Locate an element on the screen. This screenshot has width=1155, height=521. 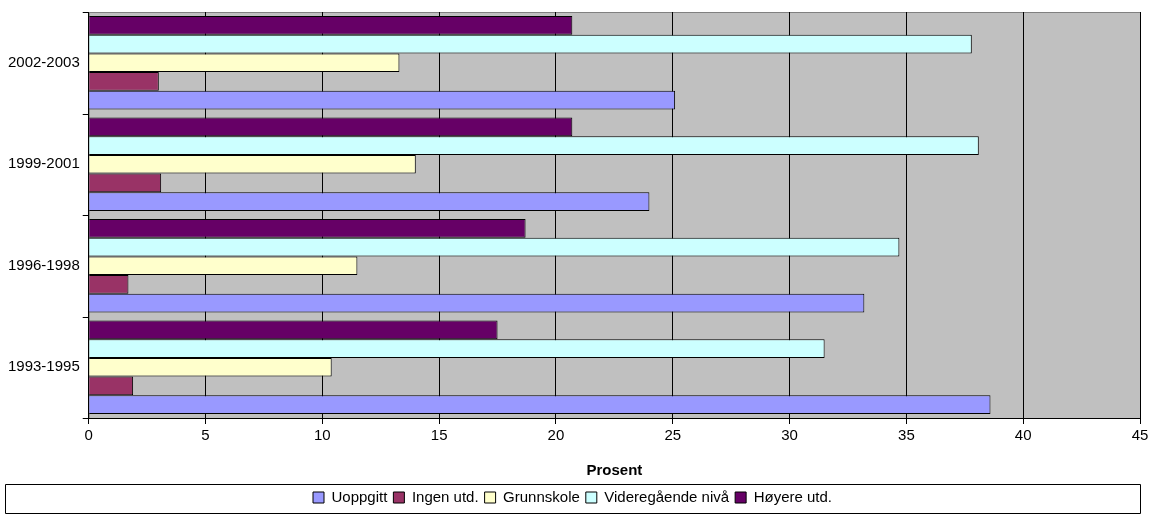
x-tick-label: 35 is located at coordinates (906, 435).